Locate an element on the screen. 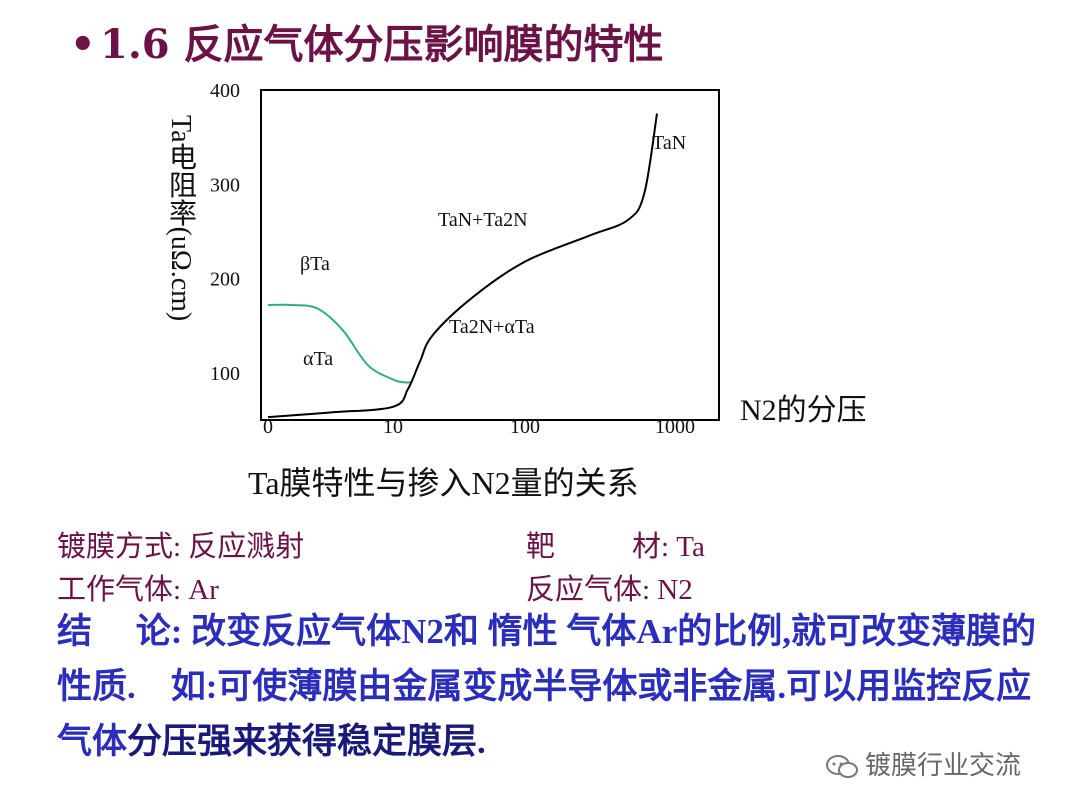  x-axis-label: N2的分压 is located at coordinates (803, 410).